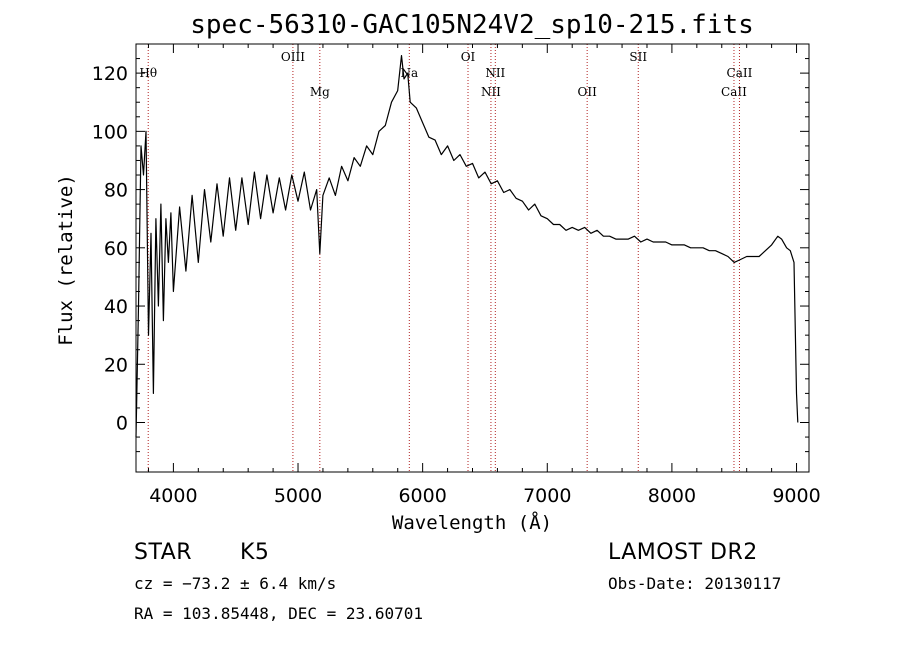 Image resolution: width=900 pixels, height=649 pixels. I want to click on spectral-line-label-0: Hθ, so click(148, 73).